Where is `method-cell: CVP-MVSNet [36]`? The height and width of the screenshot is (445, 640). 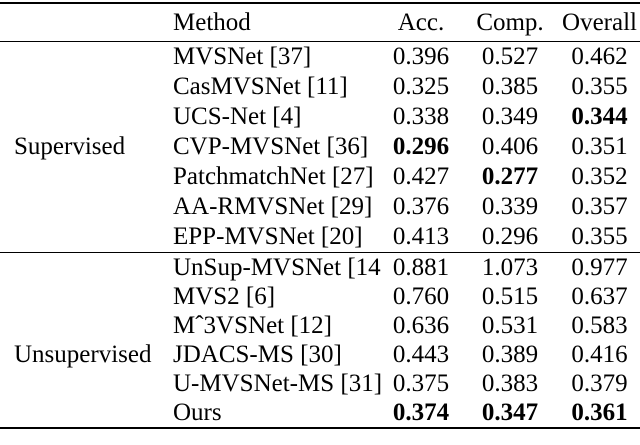
method-cell: CVP-MVSNet [36] is located at coordinates (271, 146).